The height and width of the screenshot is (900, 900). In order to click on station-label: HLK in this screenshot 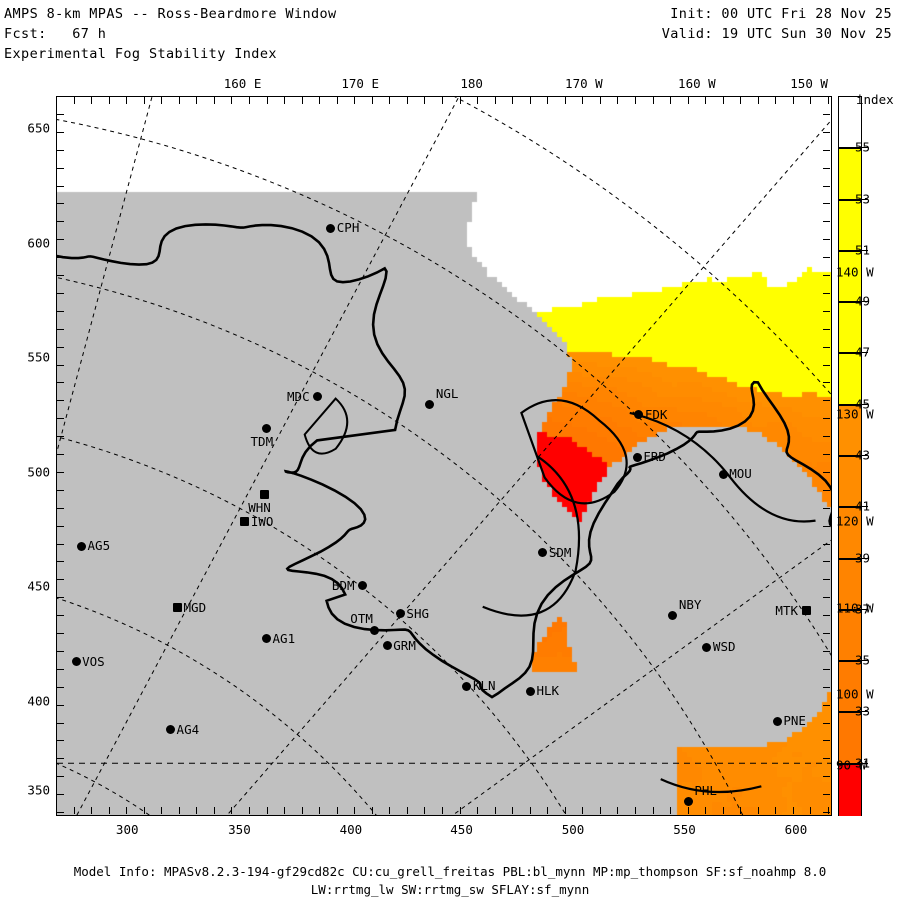, I will do `click(548, 691)`.